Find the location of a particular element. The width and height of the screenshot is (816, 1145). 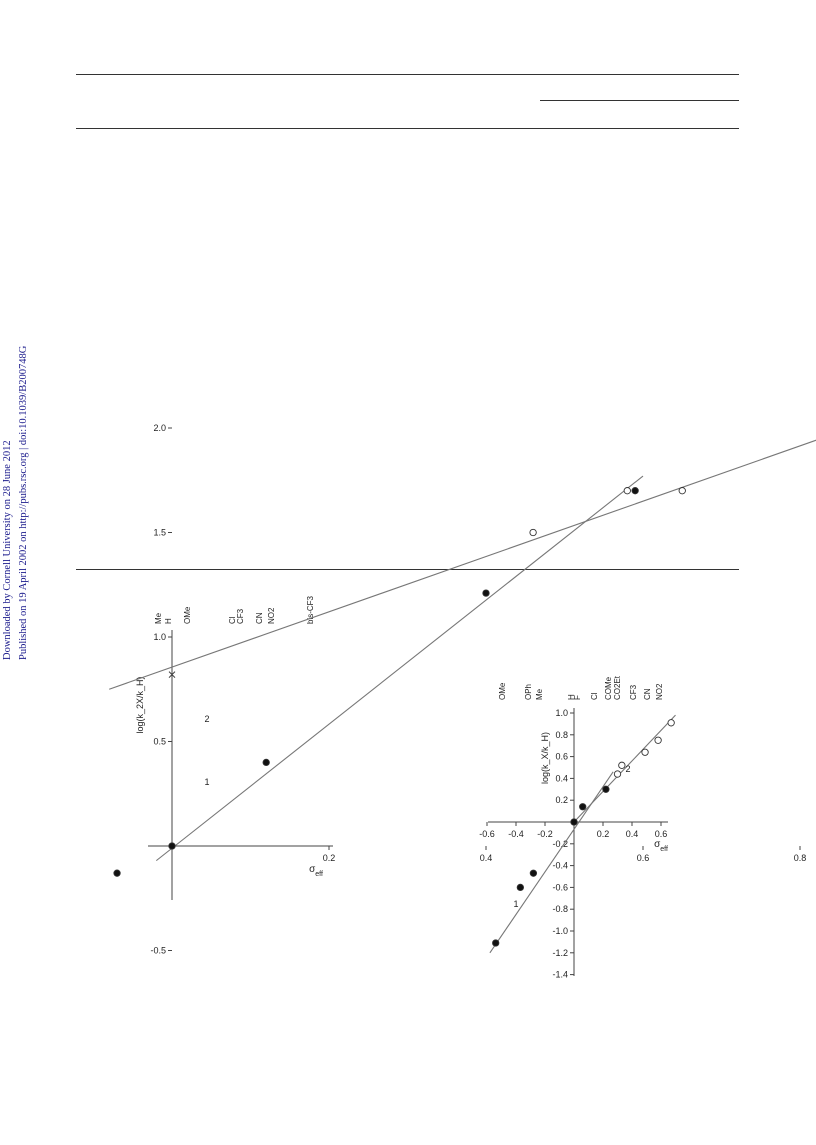

x-tick-label: 0.8 is located at coordinates (800, 858).